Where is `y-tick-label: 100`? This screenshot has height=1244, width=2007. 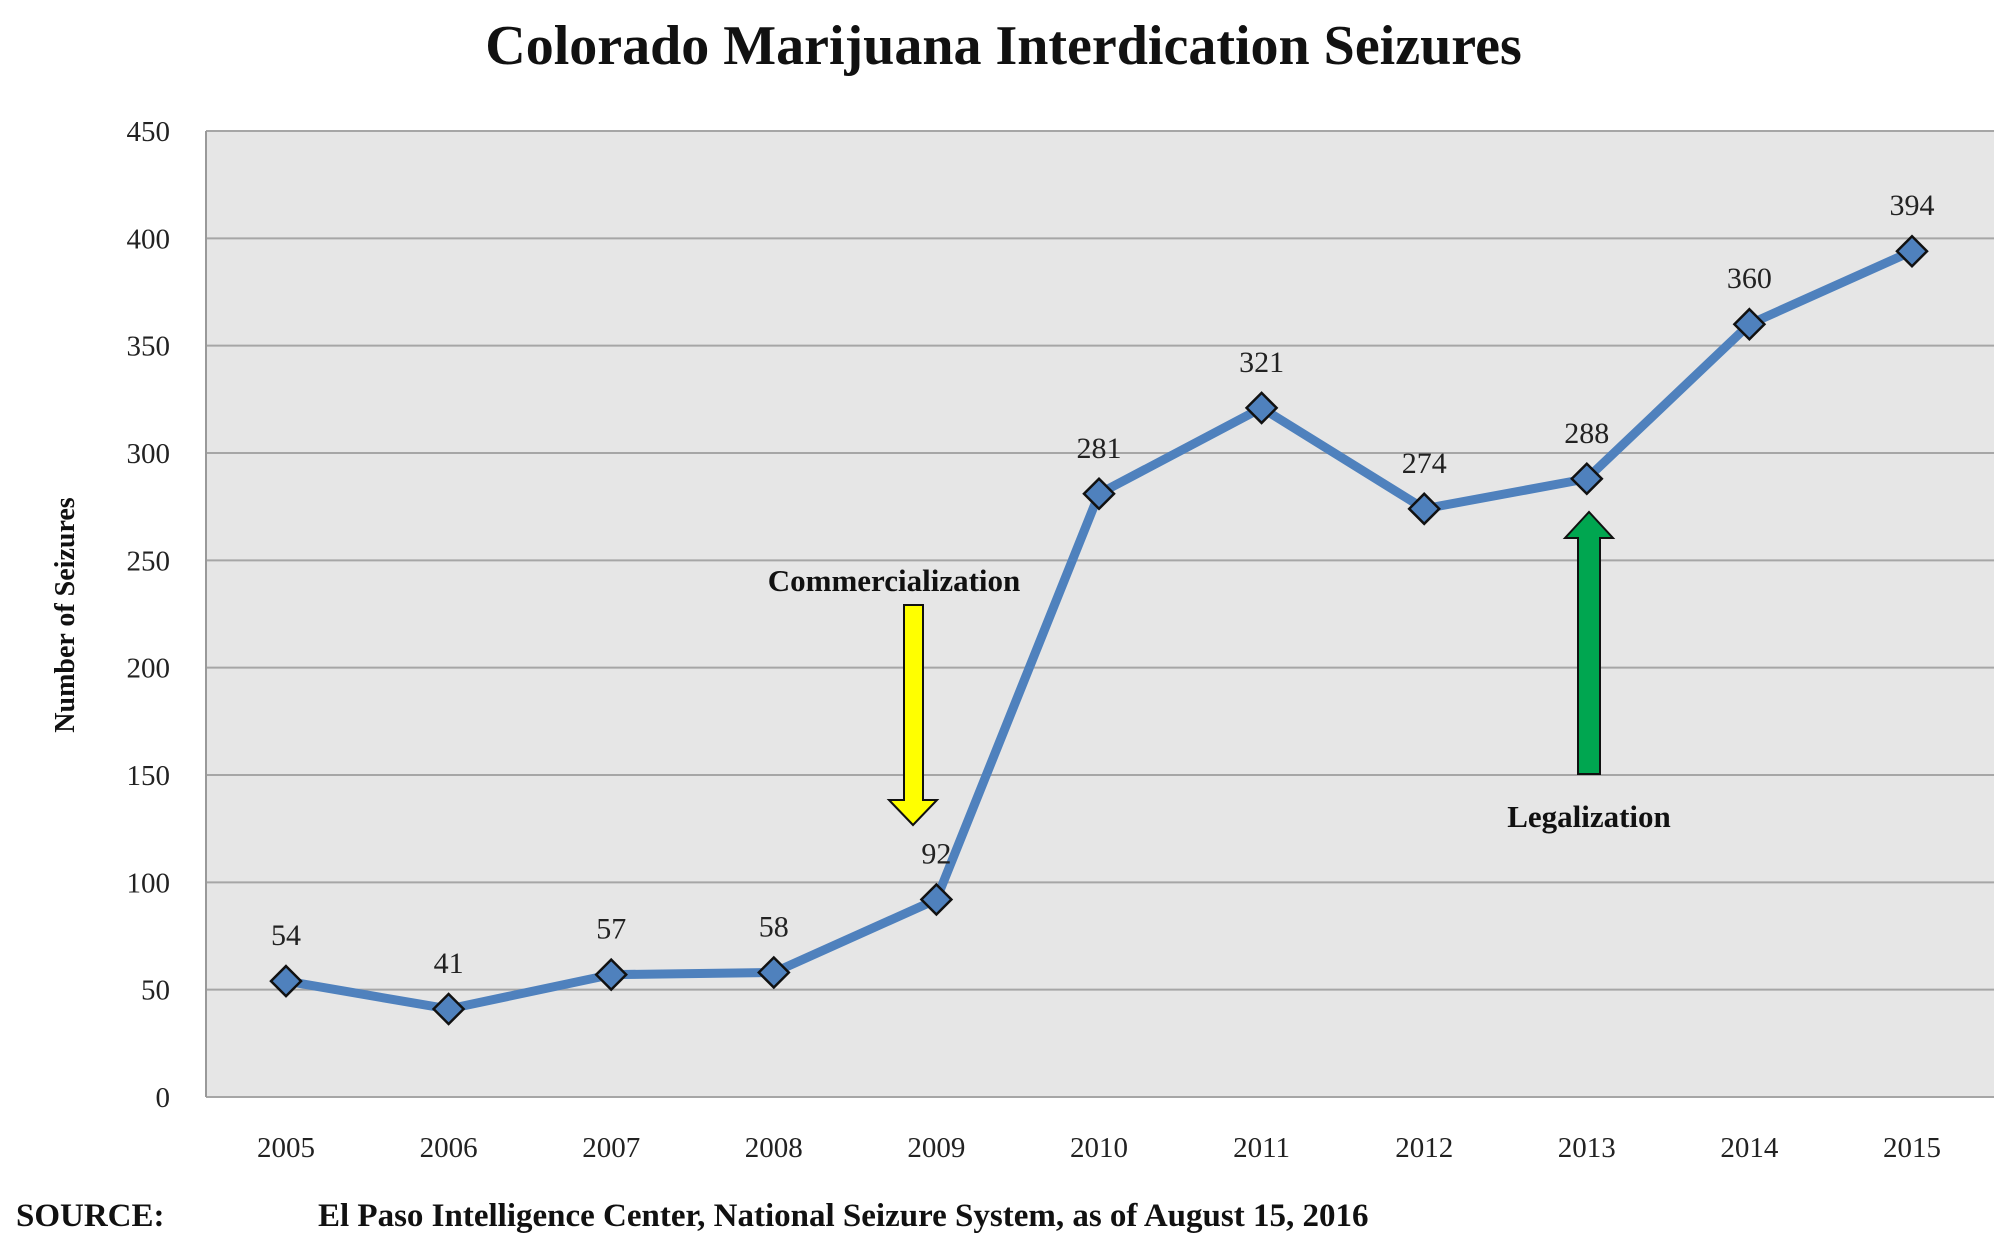
y-tick-label: 100 is located at coordinates (149, 883).